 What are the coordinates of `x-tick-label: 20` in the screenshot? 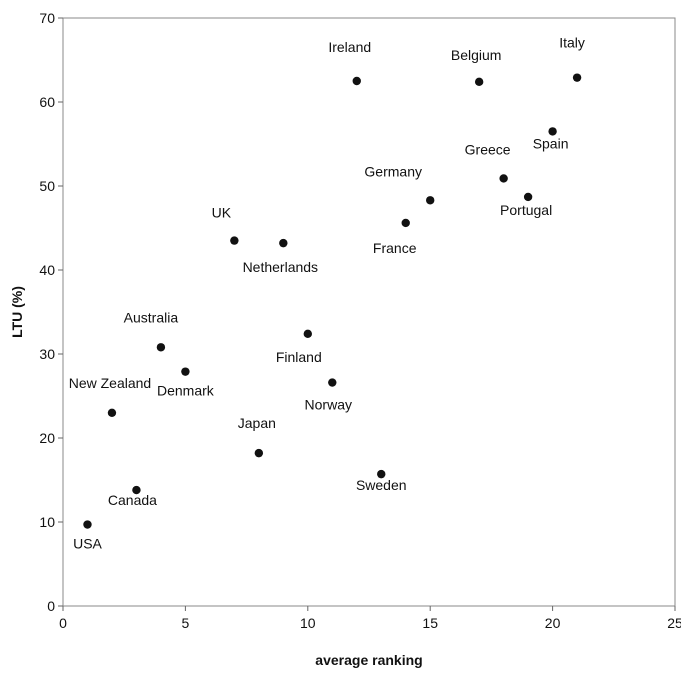 It's located at (553, 623).